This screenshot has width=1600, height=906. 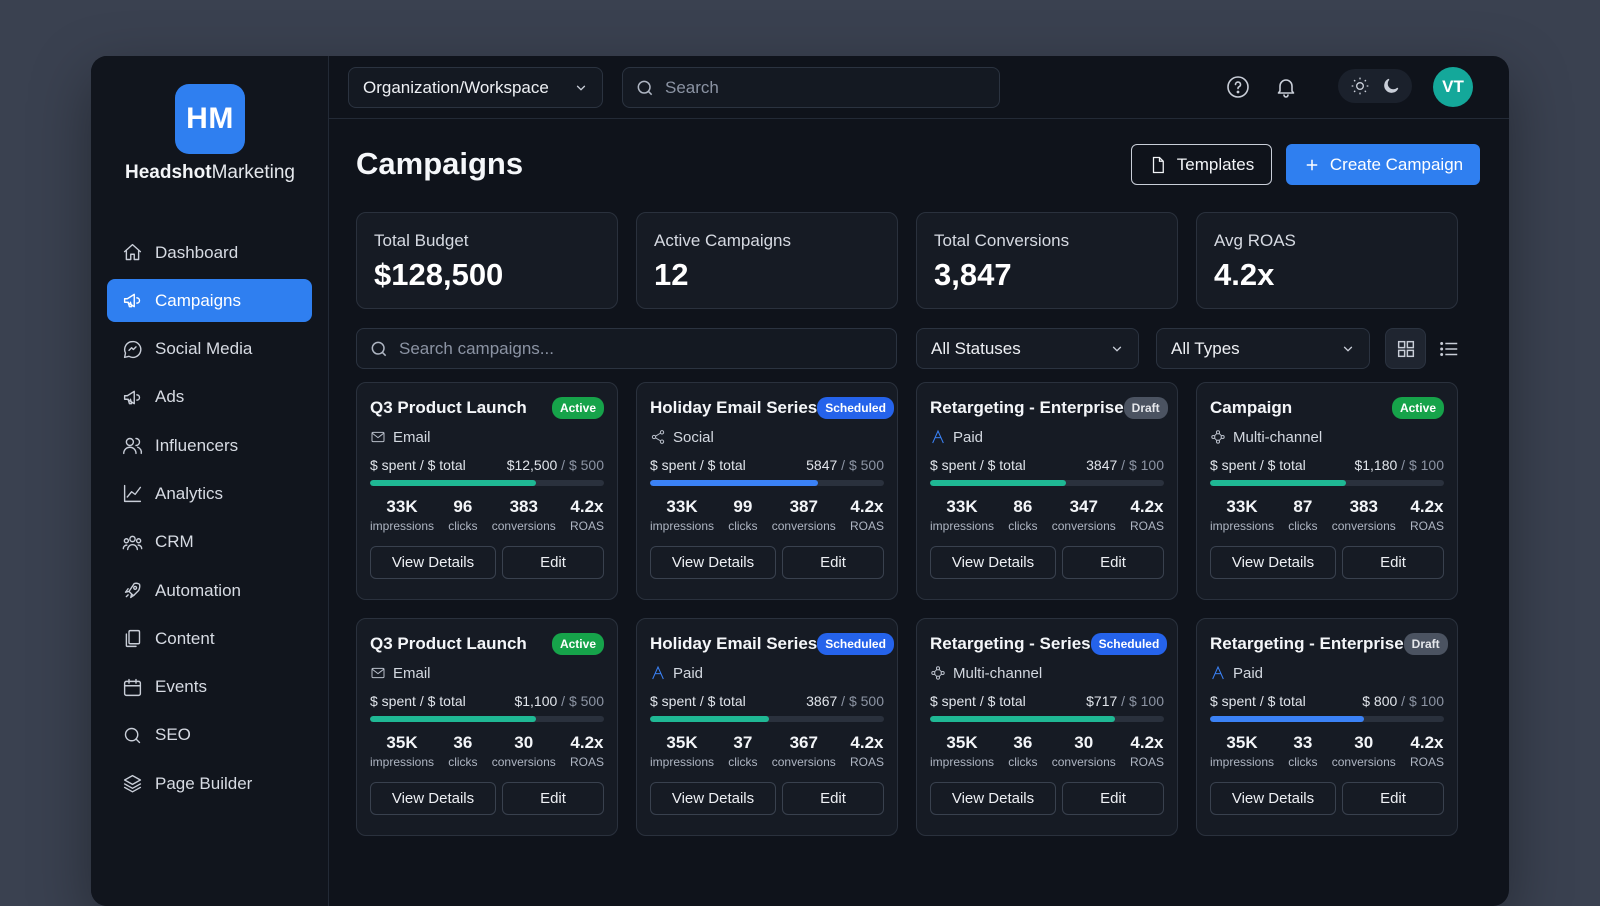 What do you see at coordinates (475, 87) in the screenshot?
I see `workspace-select: Organization/Workspace` at bounding box center [475, 87].